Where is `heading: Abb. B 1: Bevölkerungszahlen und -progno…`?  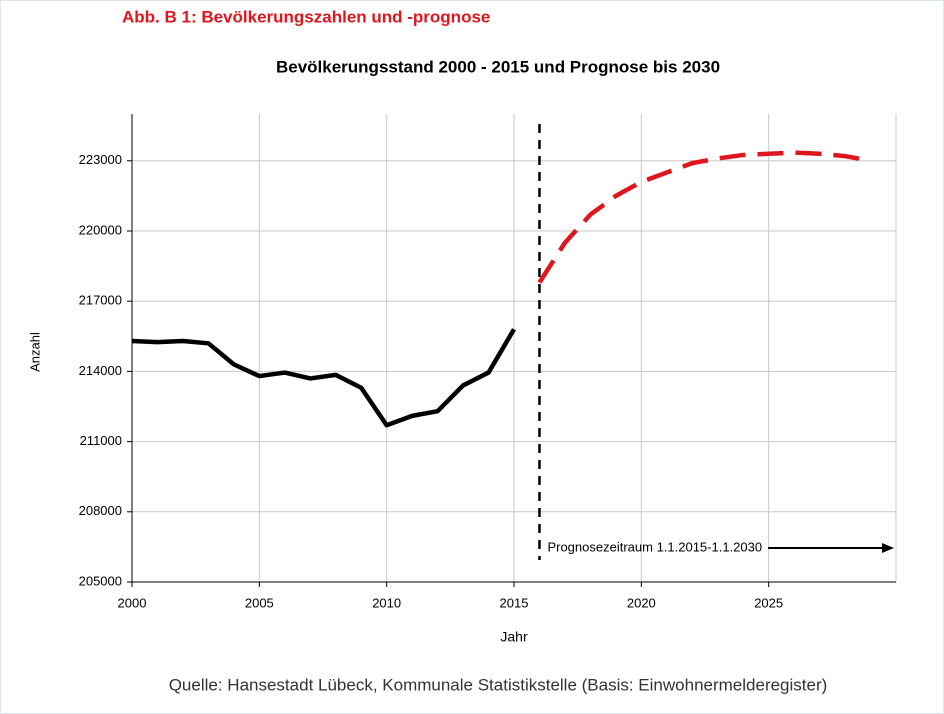
heading: Abb. B 1: Bevölkerungszahlen und -progno… is located at coordinates (306, 16).